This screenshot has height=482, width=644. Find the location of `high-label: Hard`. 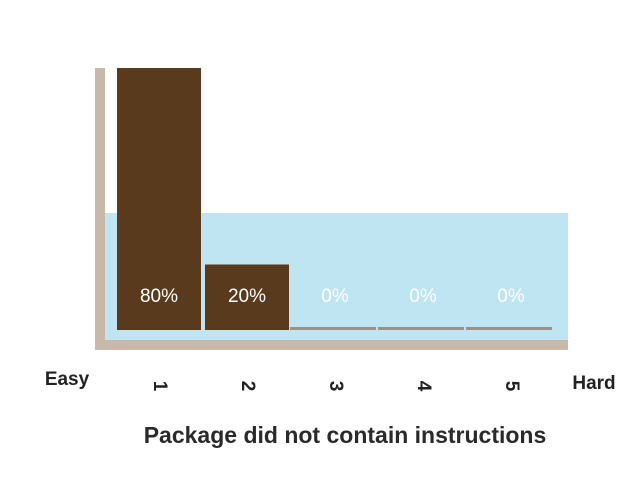

high-label: Hard is located at coordinates (593, 383).